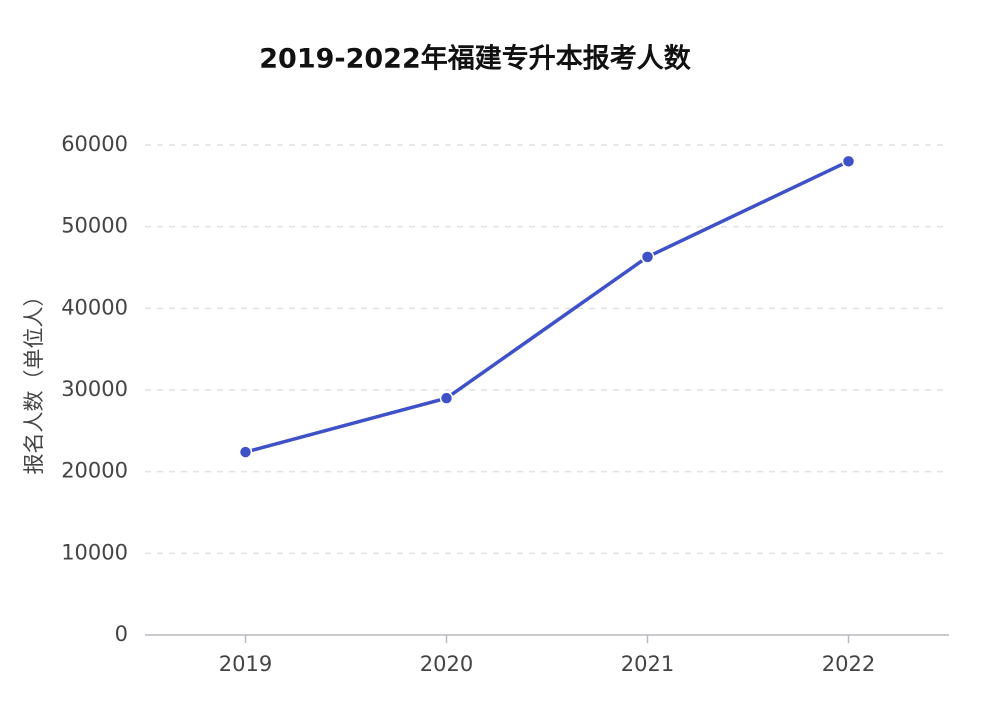  I want to click on y-tick-label: 60000, so click(94, 144).